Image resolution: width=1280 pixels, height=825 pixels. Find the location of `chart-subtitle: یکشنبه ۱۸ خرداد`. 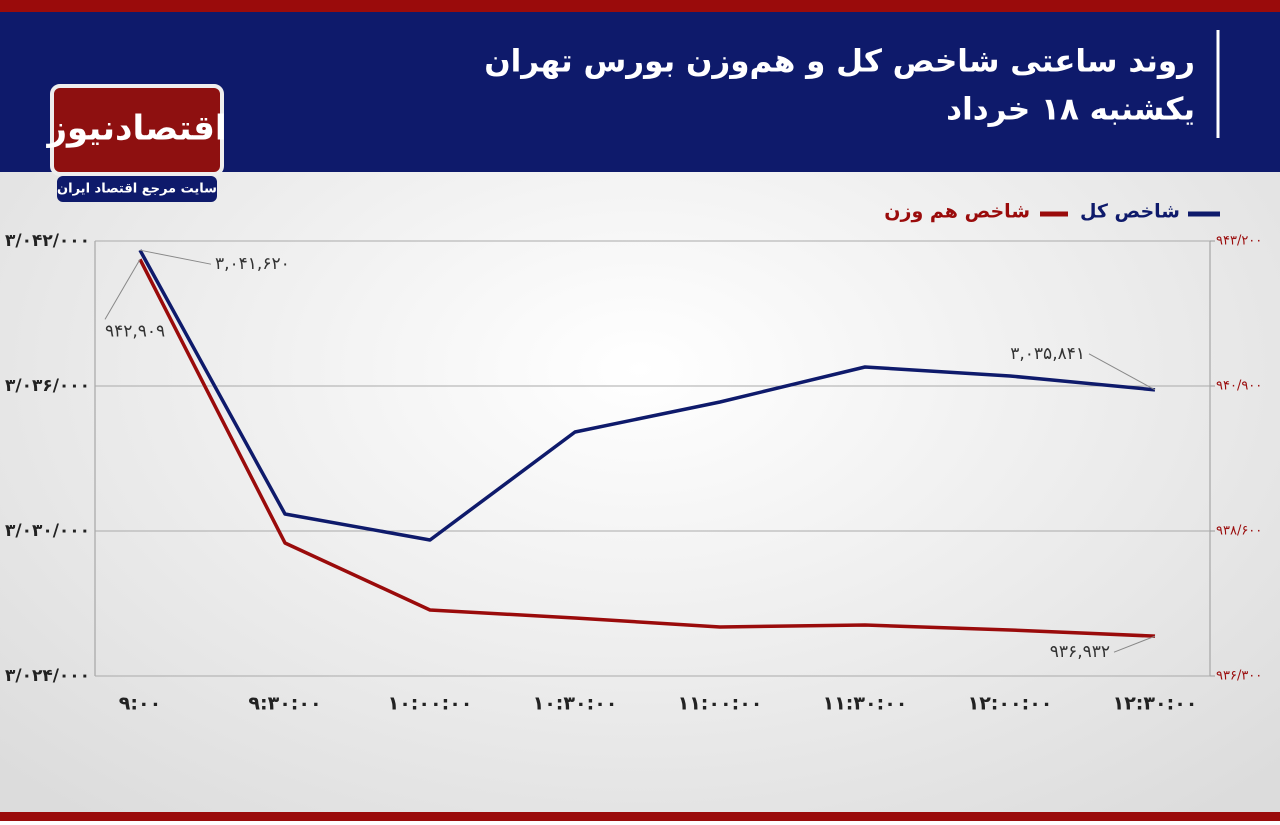

chart-subtitle: یکشنبه ۱۸ خرداد is located at coordinates (1070, 110).